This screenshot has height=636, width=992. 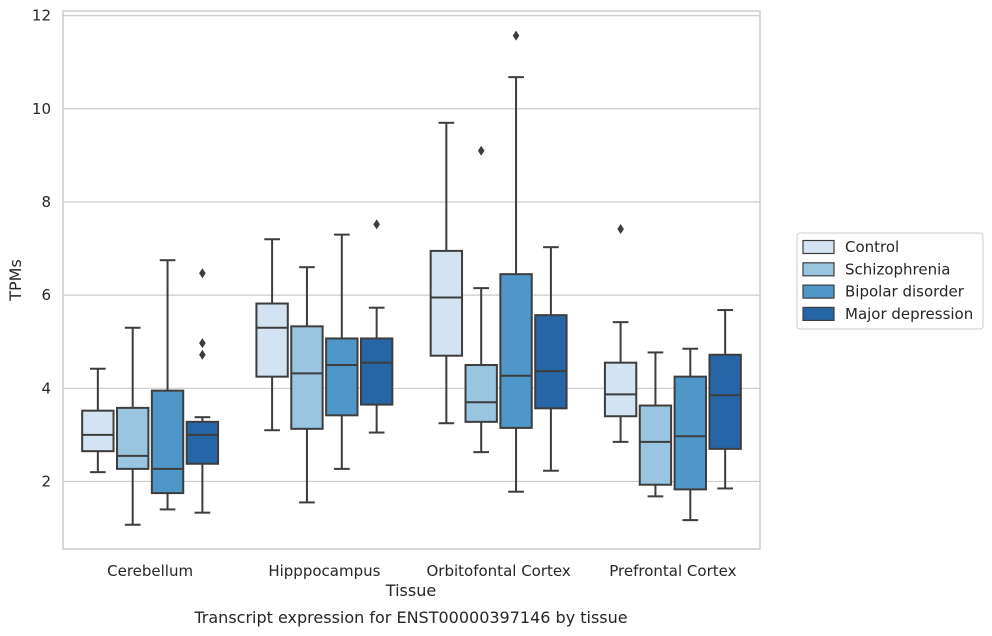 What do you see at coordinates (499, 571) in the screenshot?
I see `x-tick-label: Orbitofontal Cortex` at bounding box center [499, 571].